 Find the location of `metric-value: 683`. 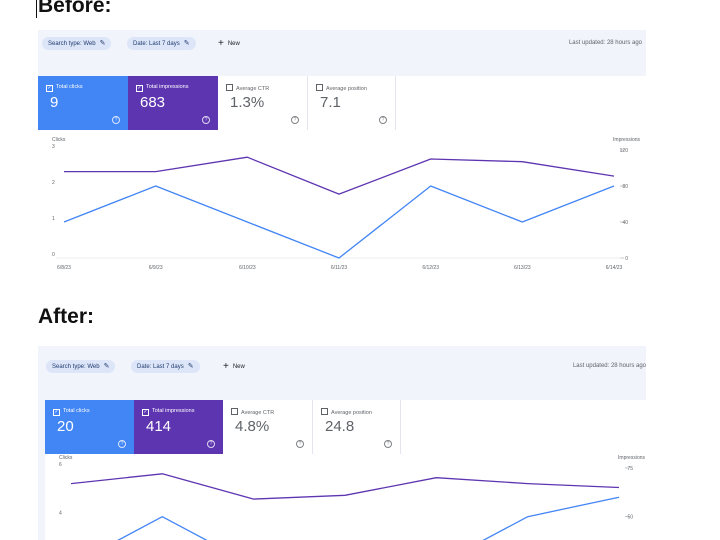

metric-value: 683 is located at coordinates (153, 102).